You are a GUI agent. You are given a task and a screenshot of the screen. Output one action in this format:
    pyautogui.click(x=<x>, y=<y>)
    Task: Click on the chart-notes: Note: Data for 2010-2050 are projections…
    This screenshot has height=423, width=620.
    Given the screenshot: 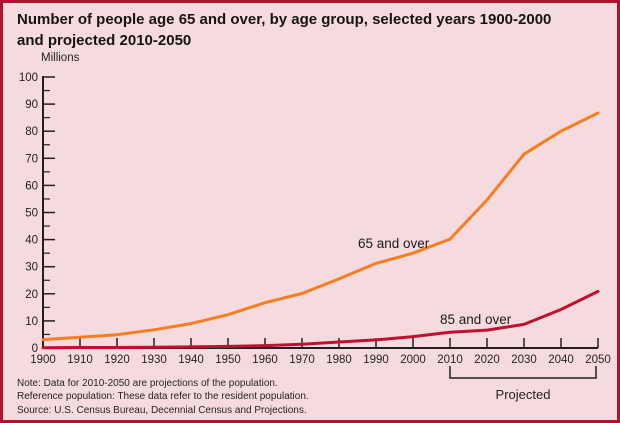 What is the action you would take?
    pyautogui.click(x=163, y=397)
    